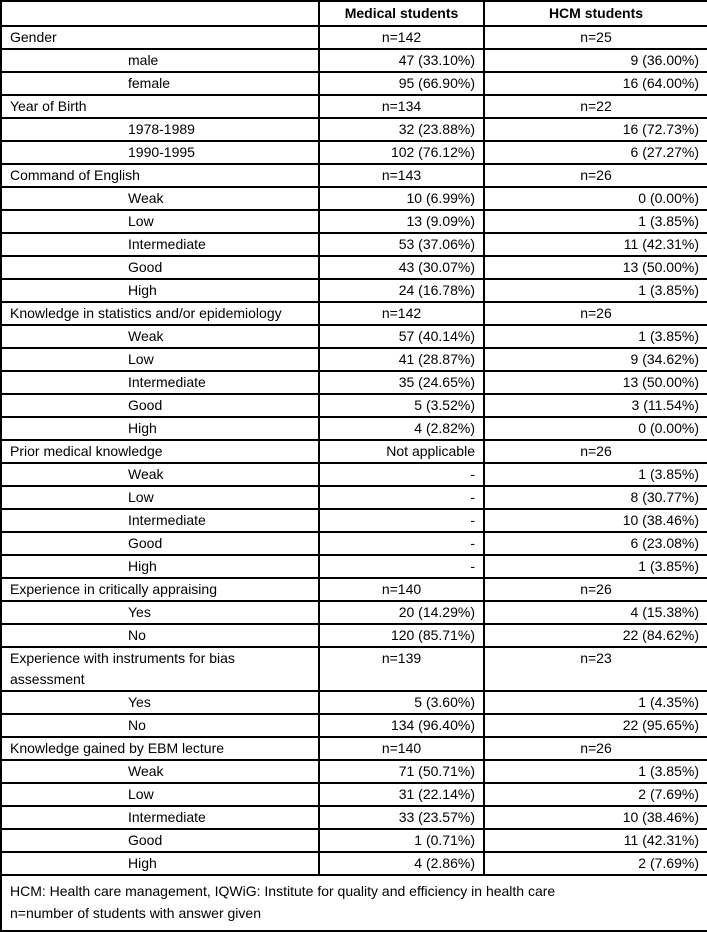 Image resolution: width=707 pixels, height=932 pixels. I want to click on medical-students-value: 20 (14.29%), so click(401, 612).